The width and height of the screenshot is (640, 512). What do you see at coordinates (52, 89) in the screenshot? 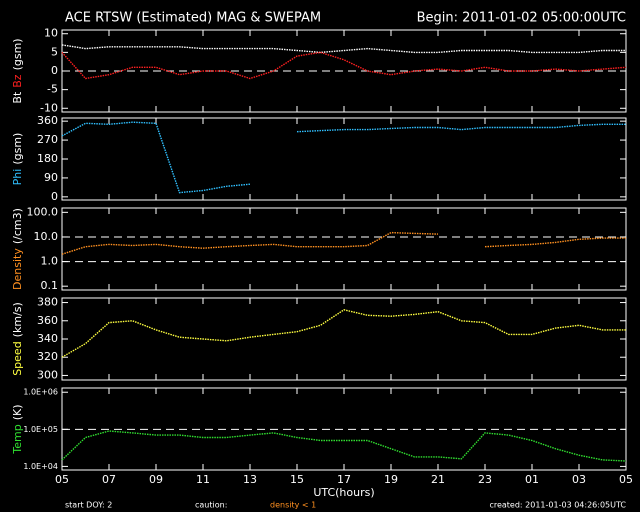
I see `y-tick-label: -5` at bounding box center [52, 89].